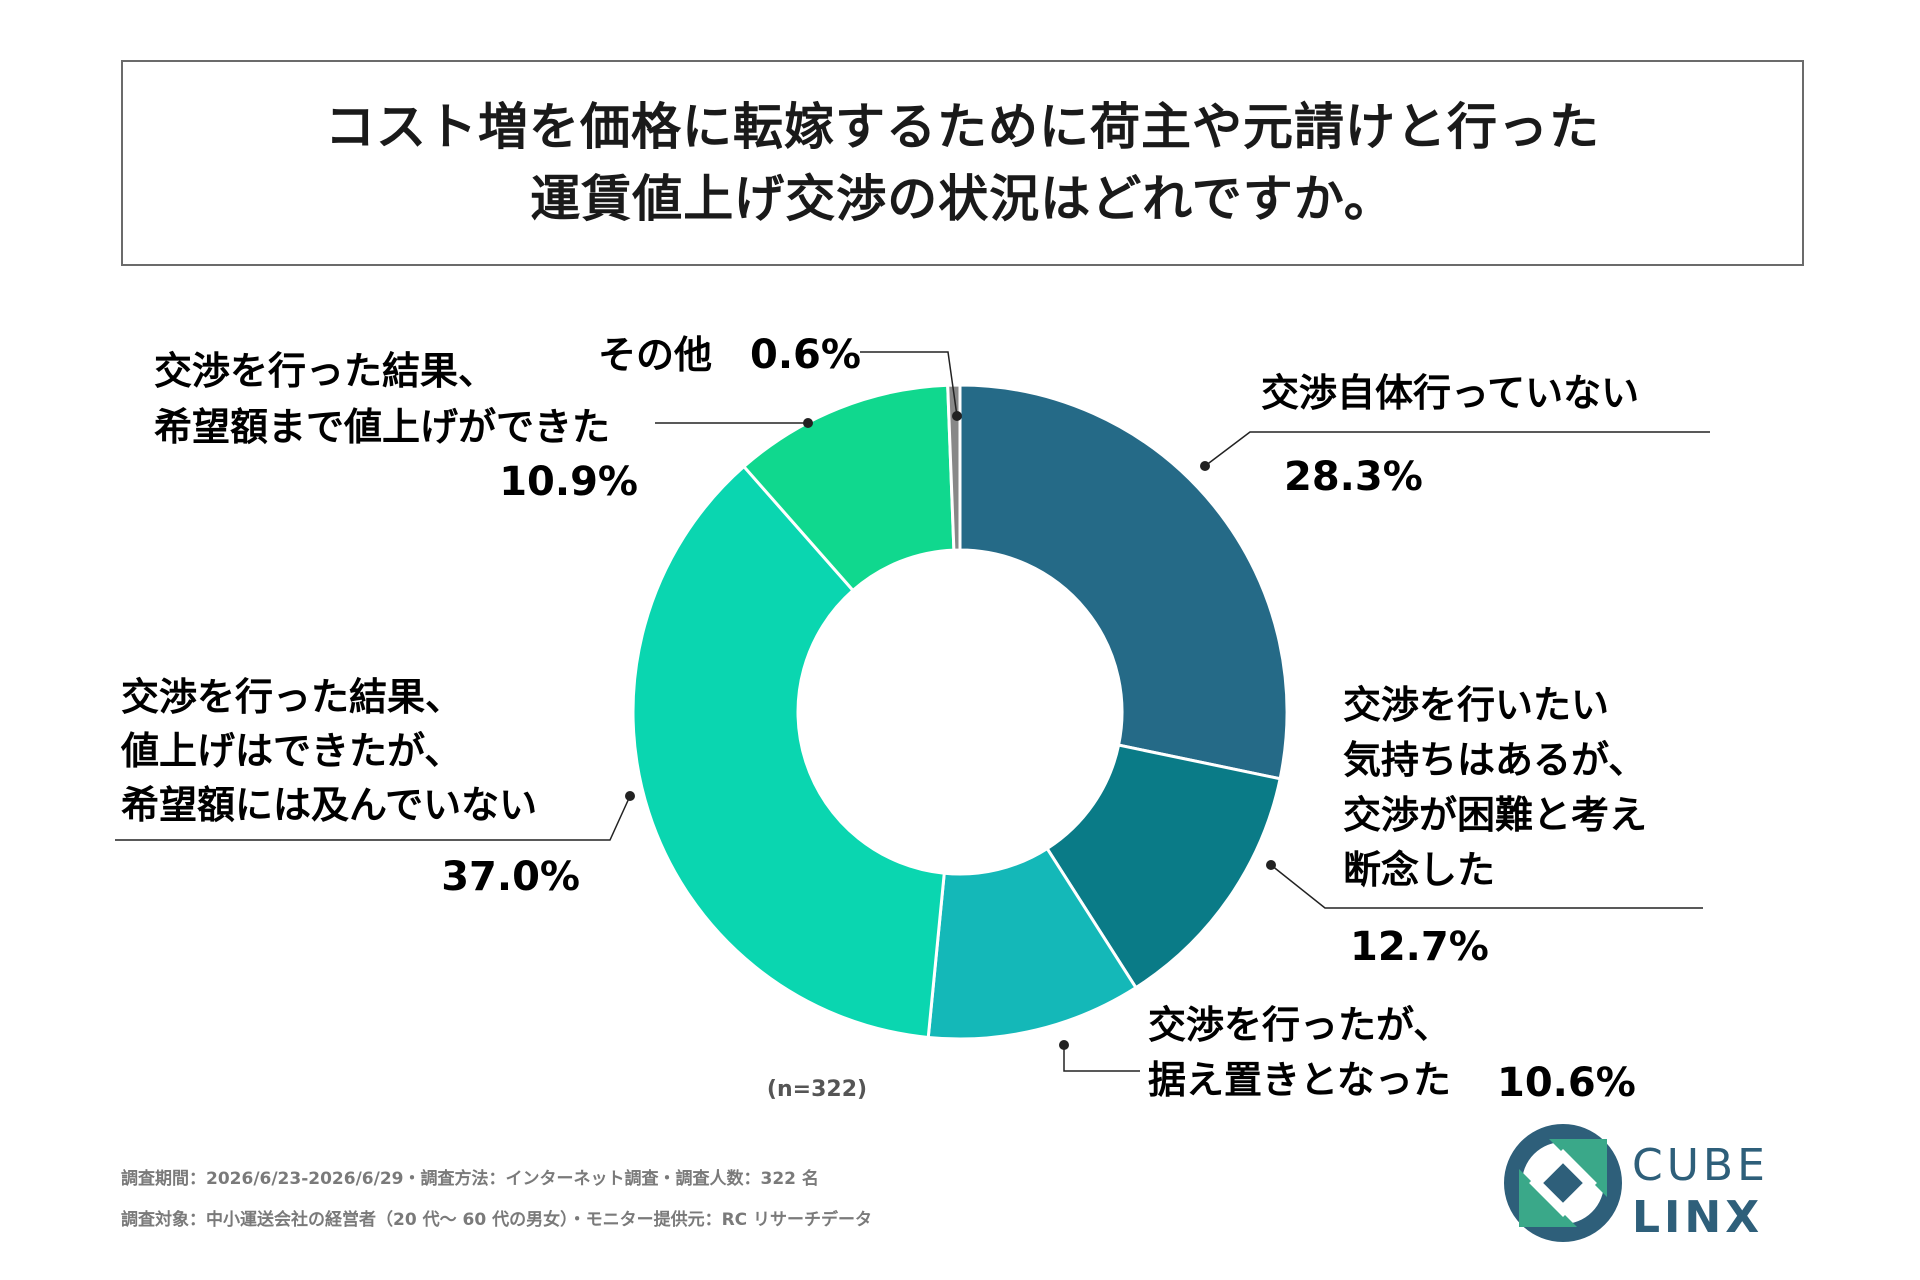 The height and width of the screenshot is (1280, 1920). I want to click on slice-label-s3-line2: 値上げはできたが、, so click(291, 751).